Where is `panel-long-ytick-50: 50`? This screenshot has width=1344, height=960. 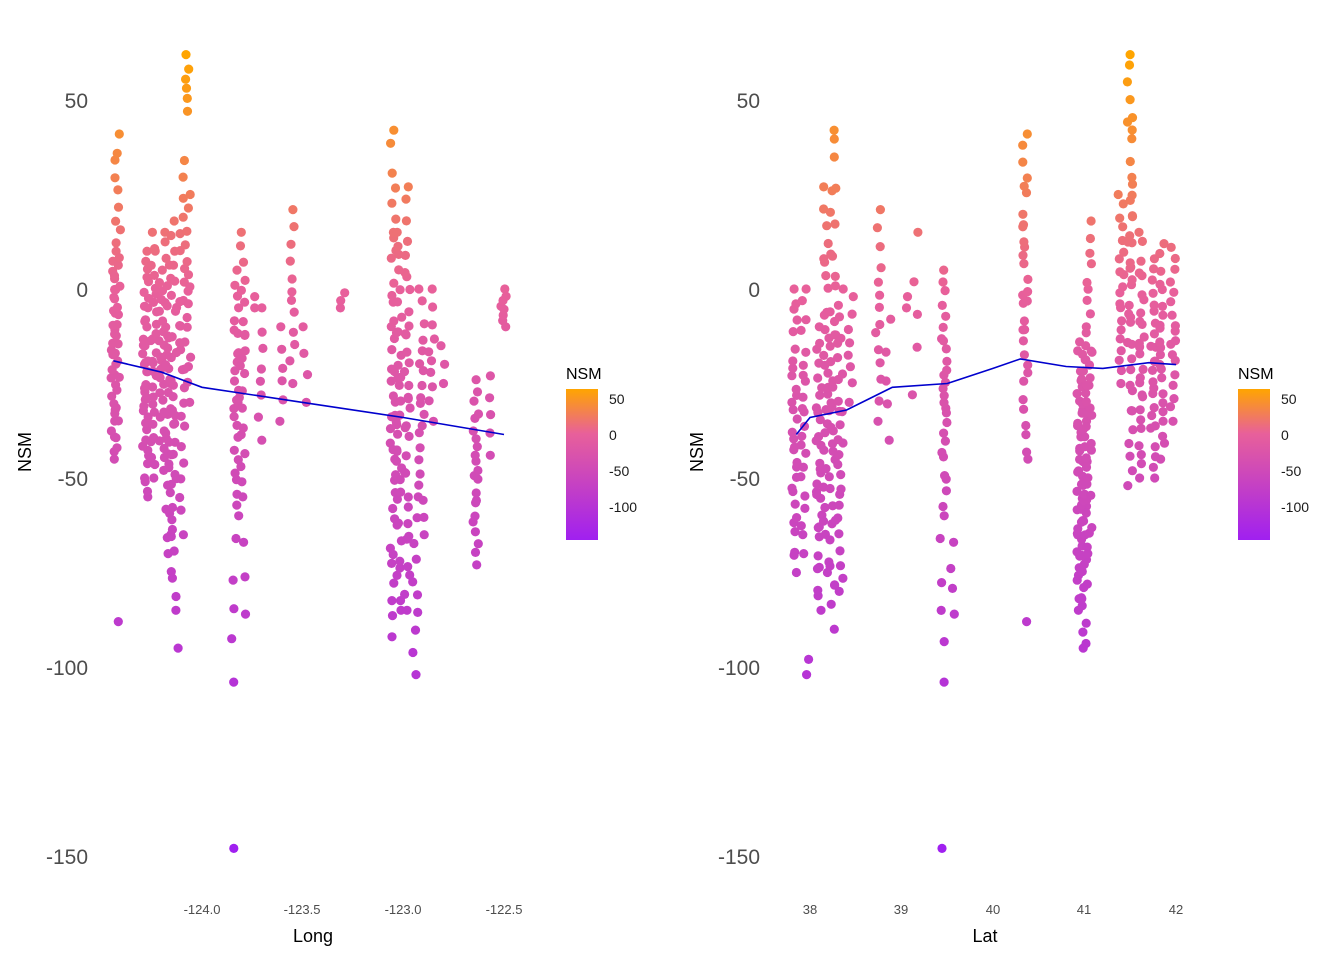
panel-long-ytick-50: 50 is located at coordinates (76, 101).